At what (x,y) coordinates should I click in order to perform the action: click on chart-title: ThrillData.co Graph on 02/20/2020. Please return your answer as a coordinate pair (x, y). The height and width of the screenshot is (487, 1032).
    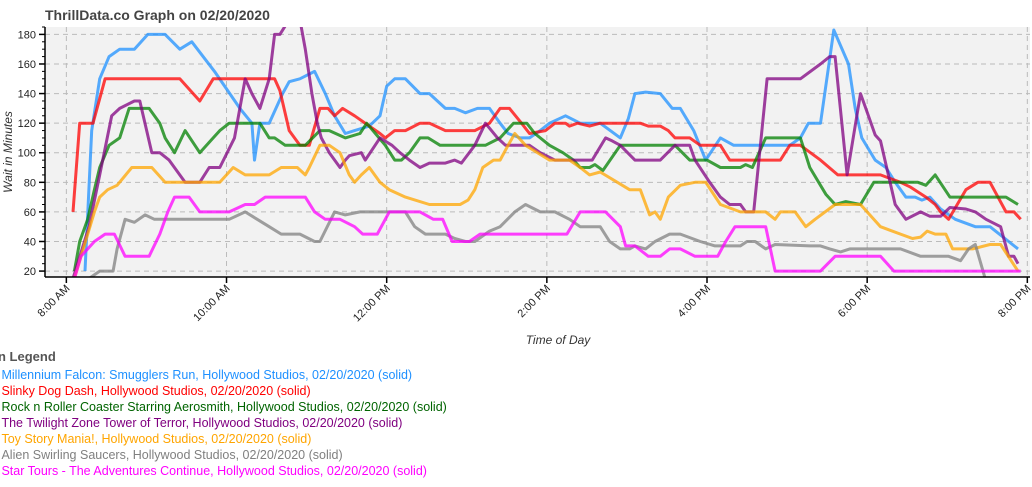
    Looking at the image, I should click on (157, 15).